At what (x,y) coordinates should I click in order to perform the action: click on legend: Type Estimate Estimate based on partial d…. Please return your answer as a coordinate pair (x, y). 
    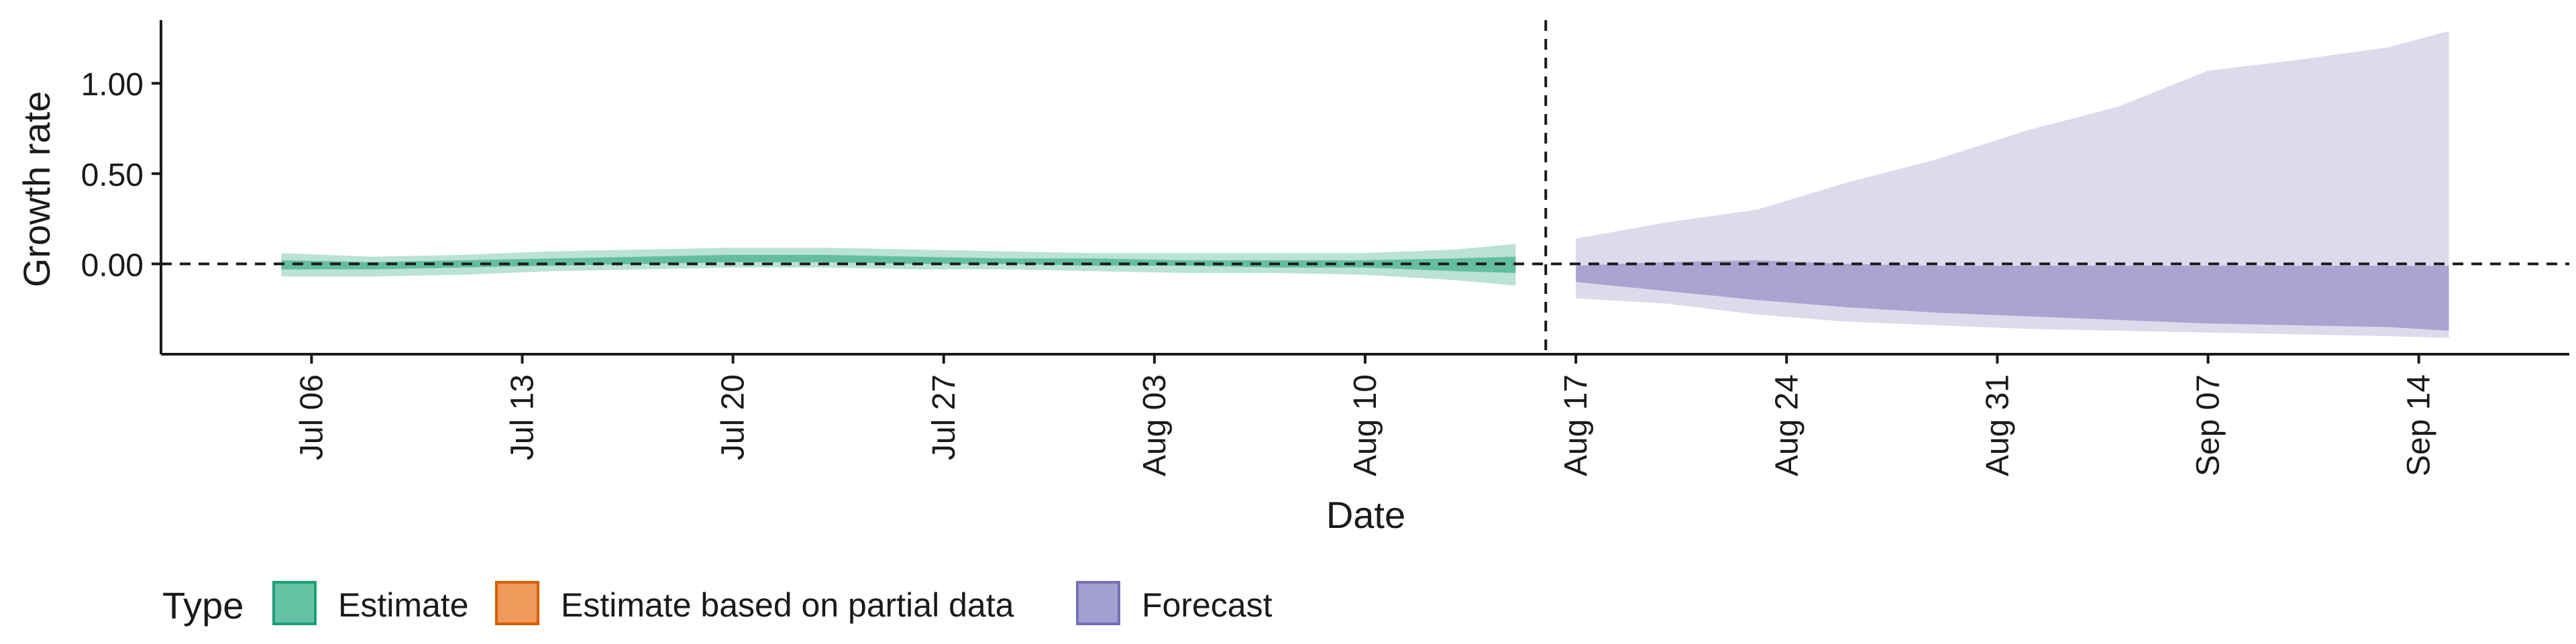
    Looking at the image, I should click on (717, 604).